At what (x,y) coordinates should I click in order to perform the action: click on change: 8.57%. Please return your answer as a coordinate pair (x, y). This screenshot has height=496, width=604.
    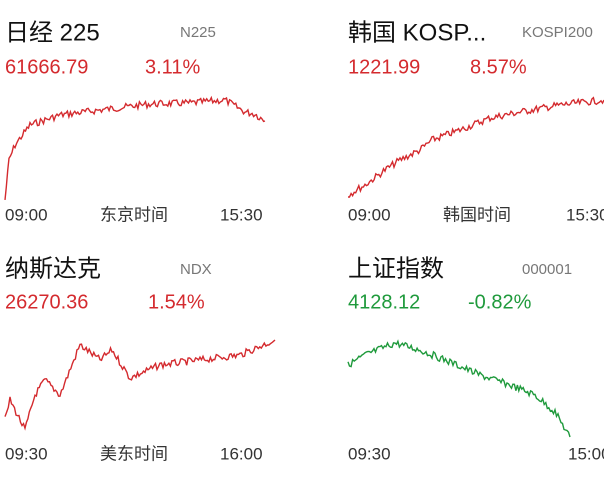
    Looking at the image, I should click on (498, 67).